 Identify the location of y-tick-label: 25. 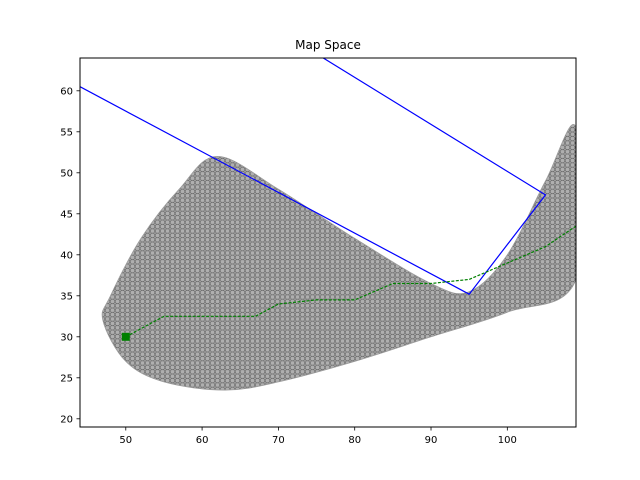
(66, 378).